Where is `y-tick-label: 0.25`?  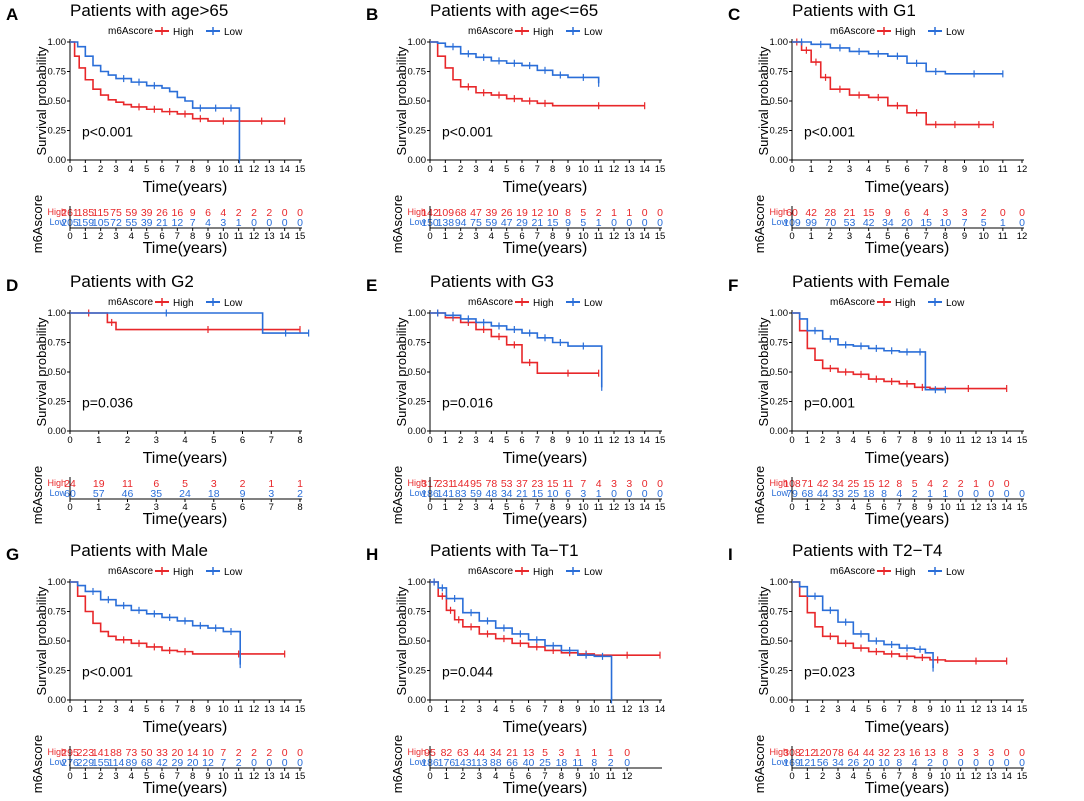
y-tick-label: 0.25 is located at coordinates (417, 131).